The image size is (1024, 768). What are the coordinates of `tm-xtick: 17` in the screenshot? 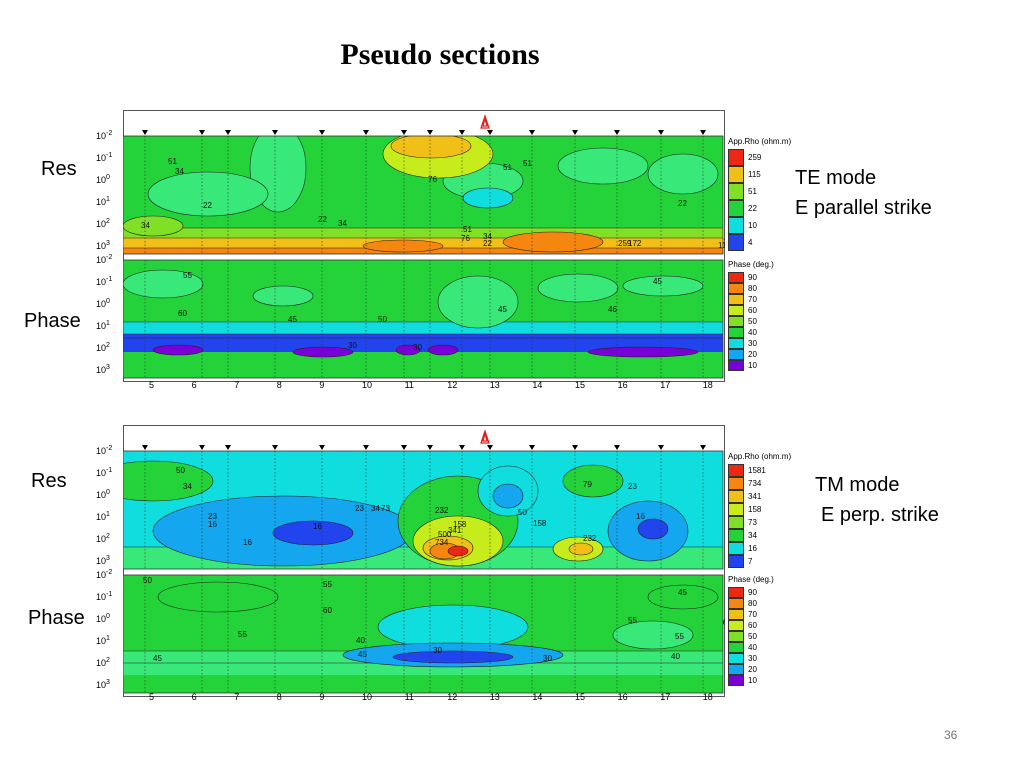 It's located at (665, 697).